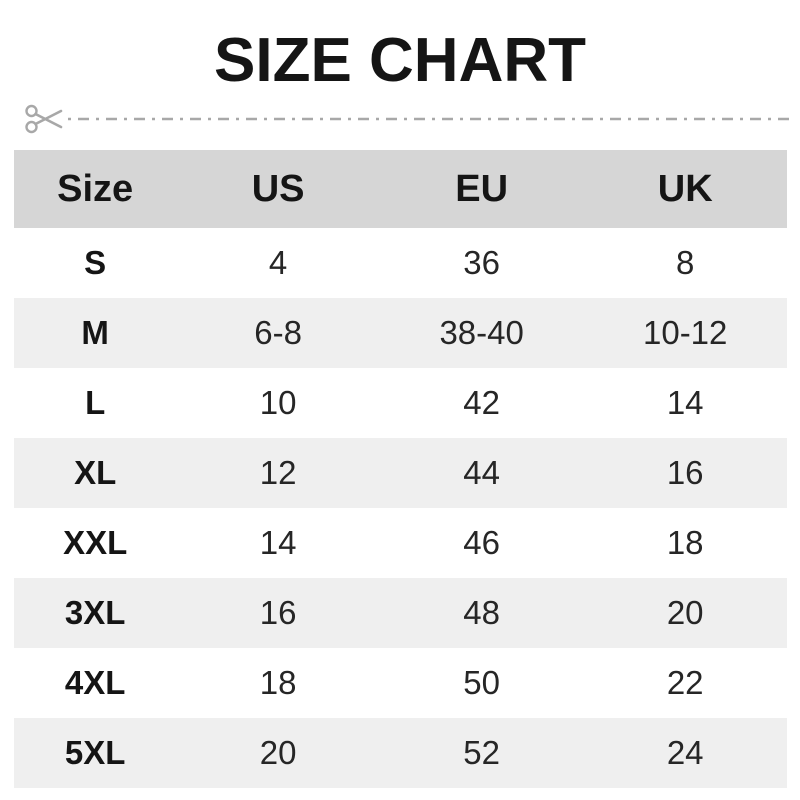 The height and width of the screenshot is (800, 800). Describe the element at coordinates (481, 402) in the screenshot. I see `eu-value: 42` at that location.